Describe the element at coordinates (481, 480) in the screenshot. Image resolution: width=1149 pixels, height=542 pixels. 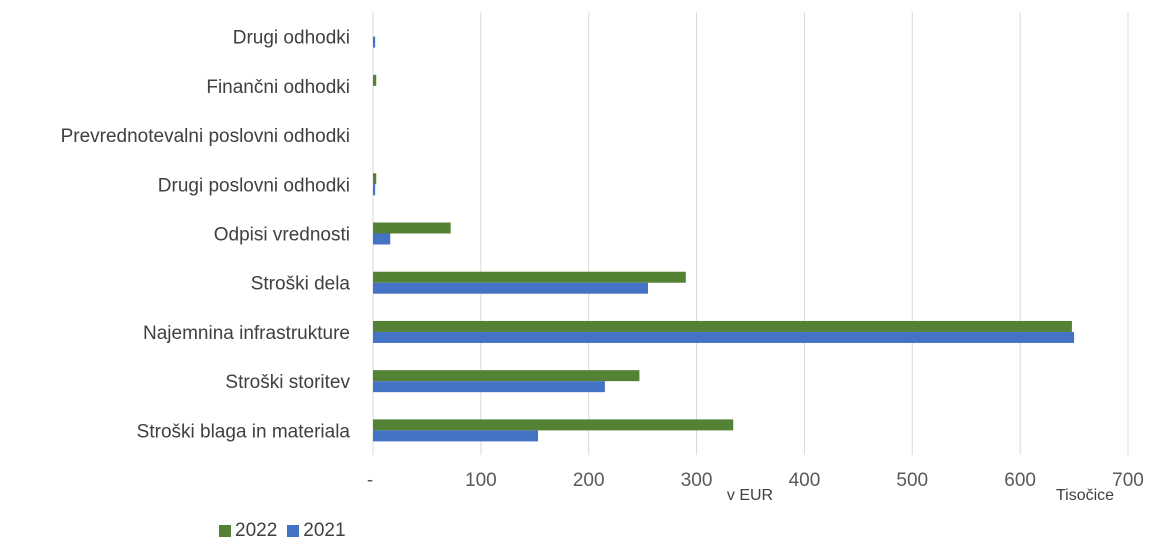
I see `x-tick-label: 100` at that location.